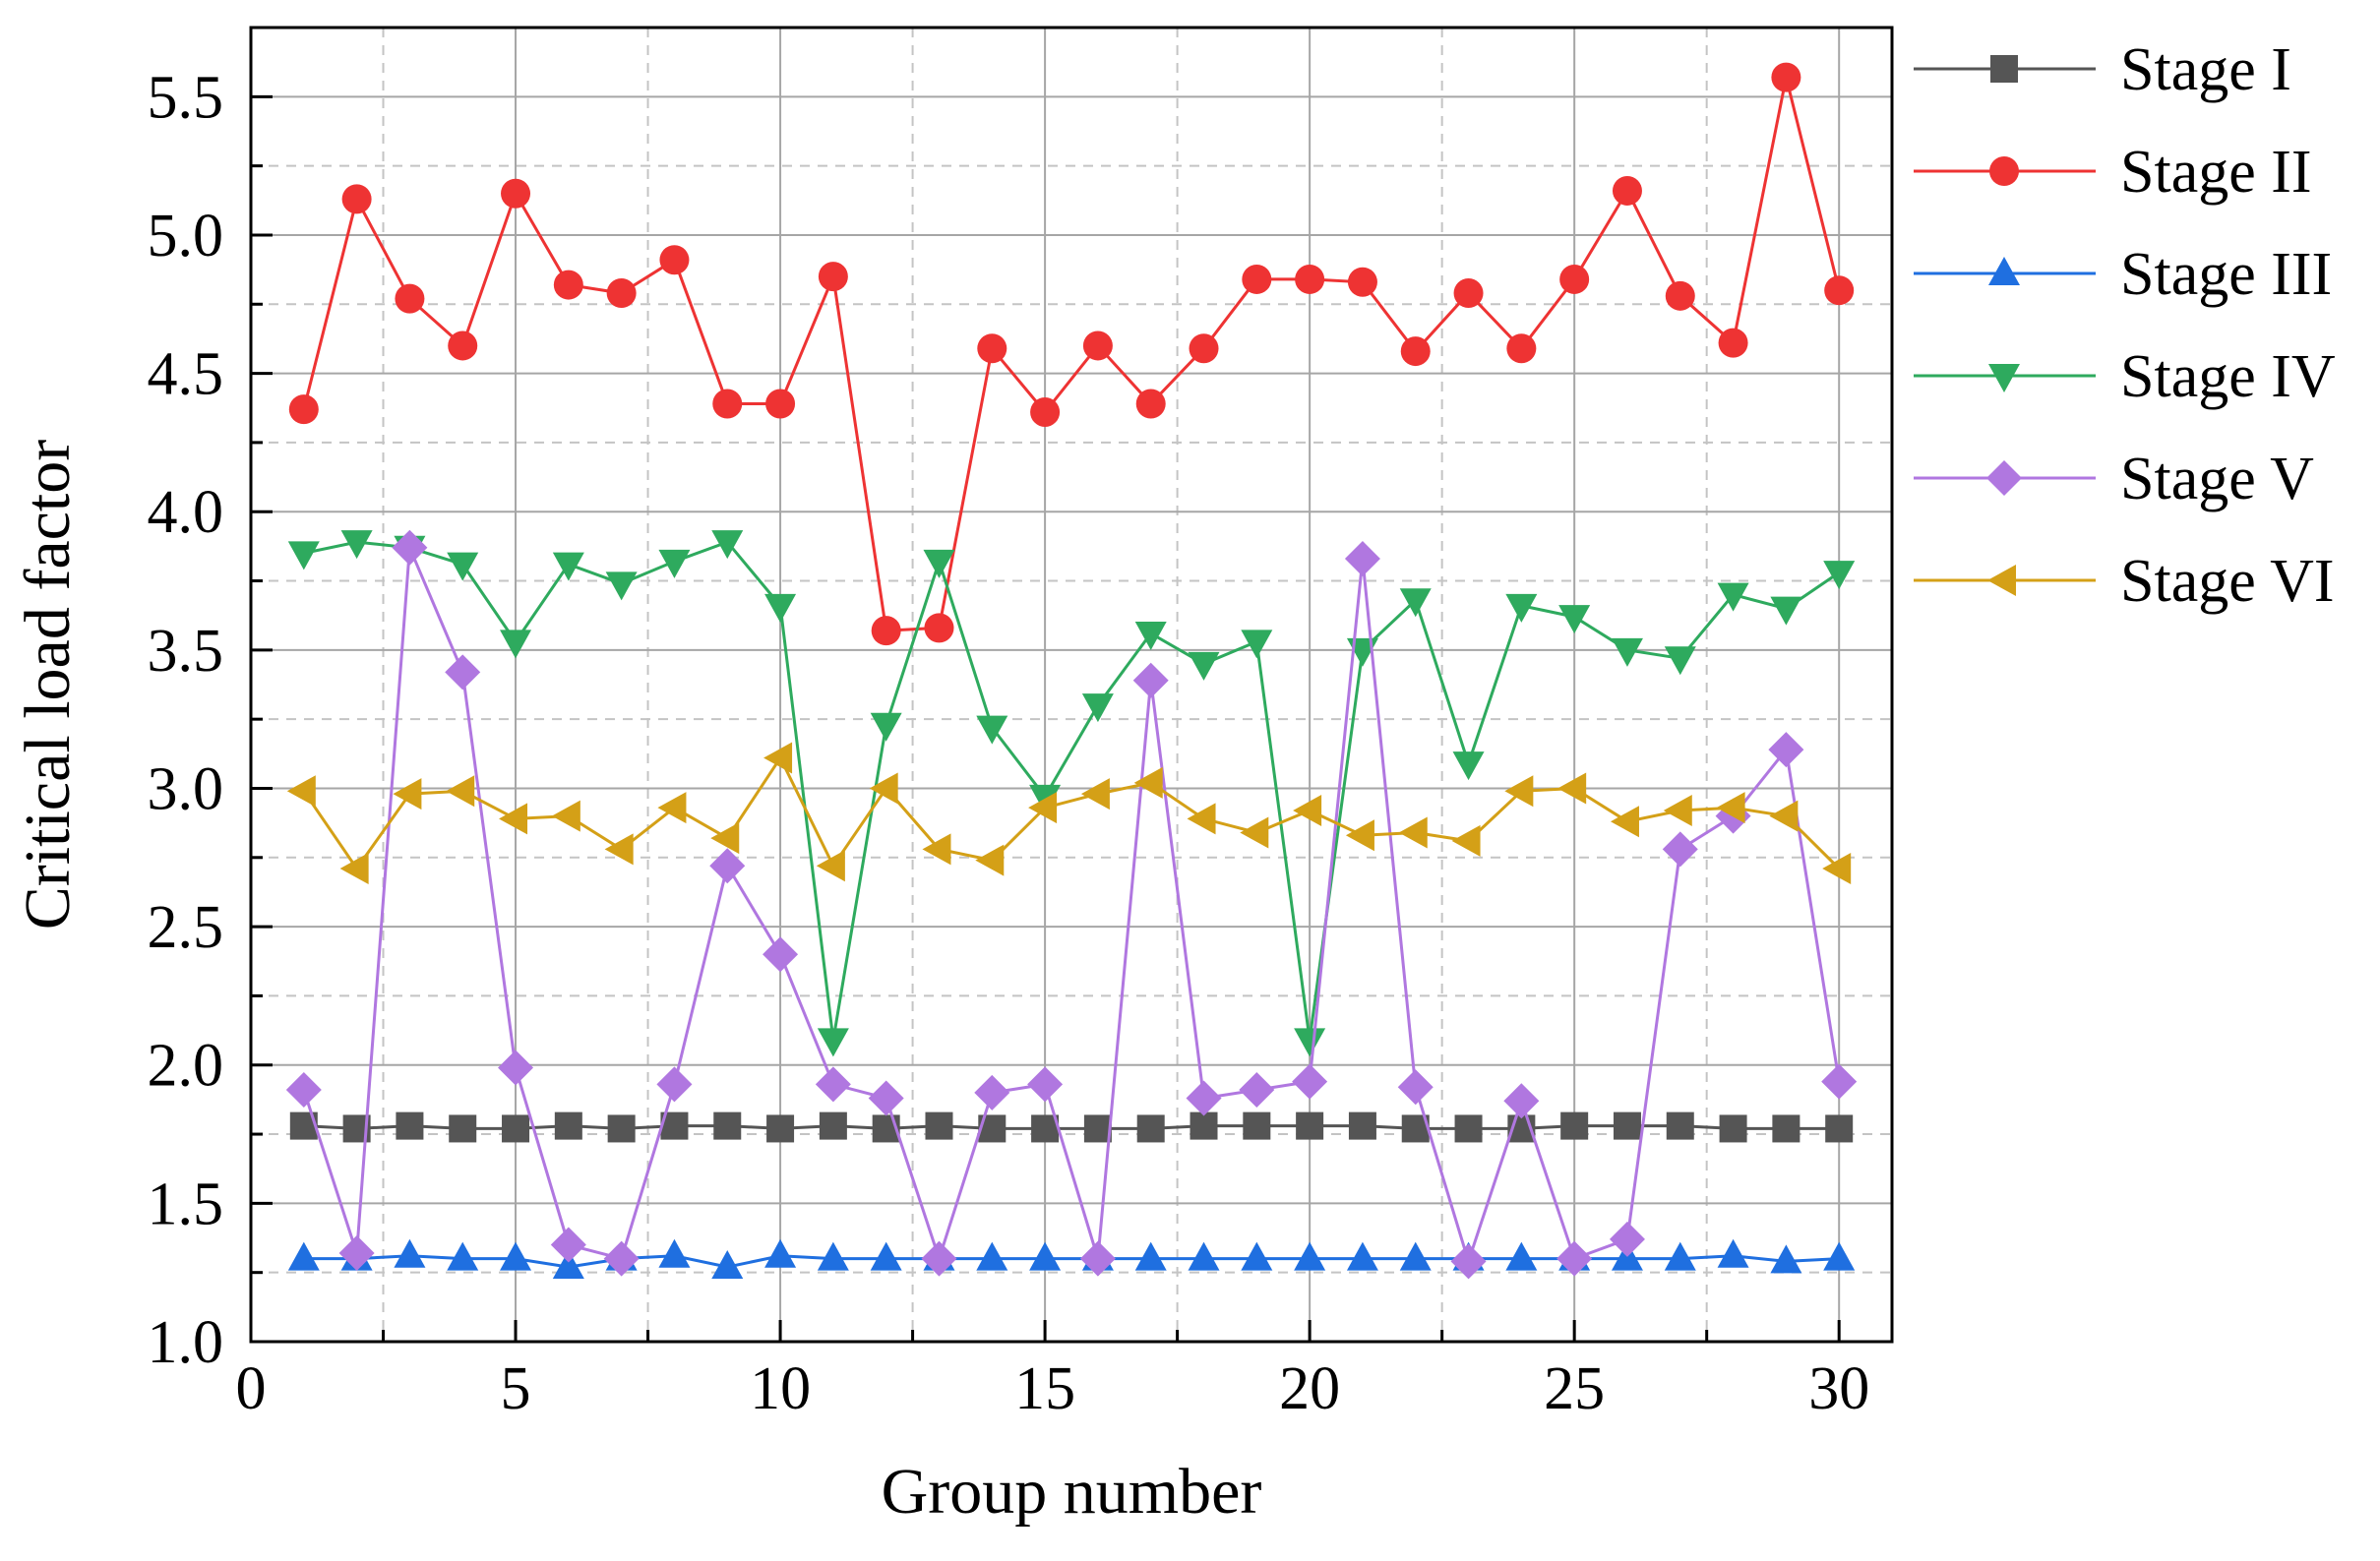 The height and width of the screenshot is (1561, 2380). Describe the element at coordinates (1838, 1388) in the screenshot. I see `x-tick-label: 30` at that location.